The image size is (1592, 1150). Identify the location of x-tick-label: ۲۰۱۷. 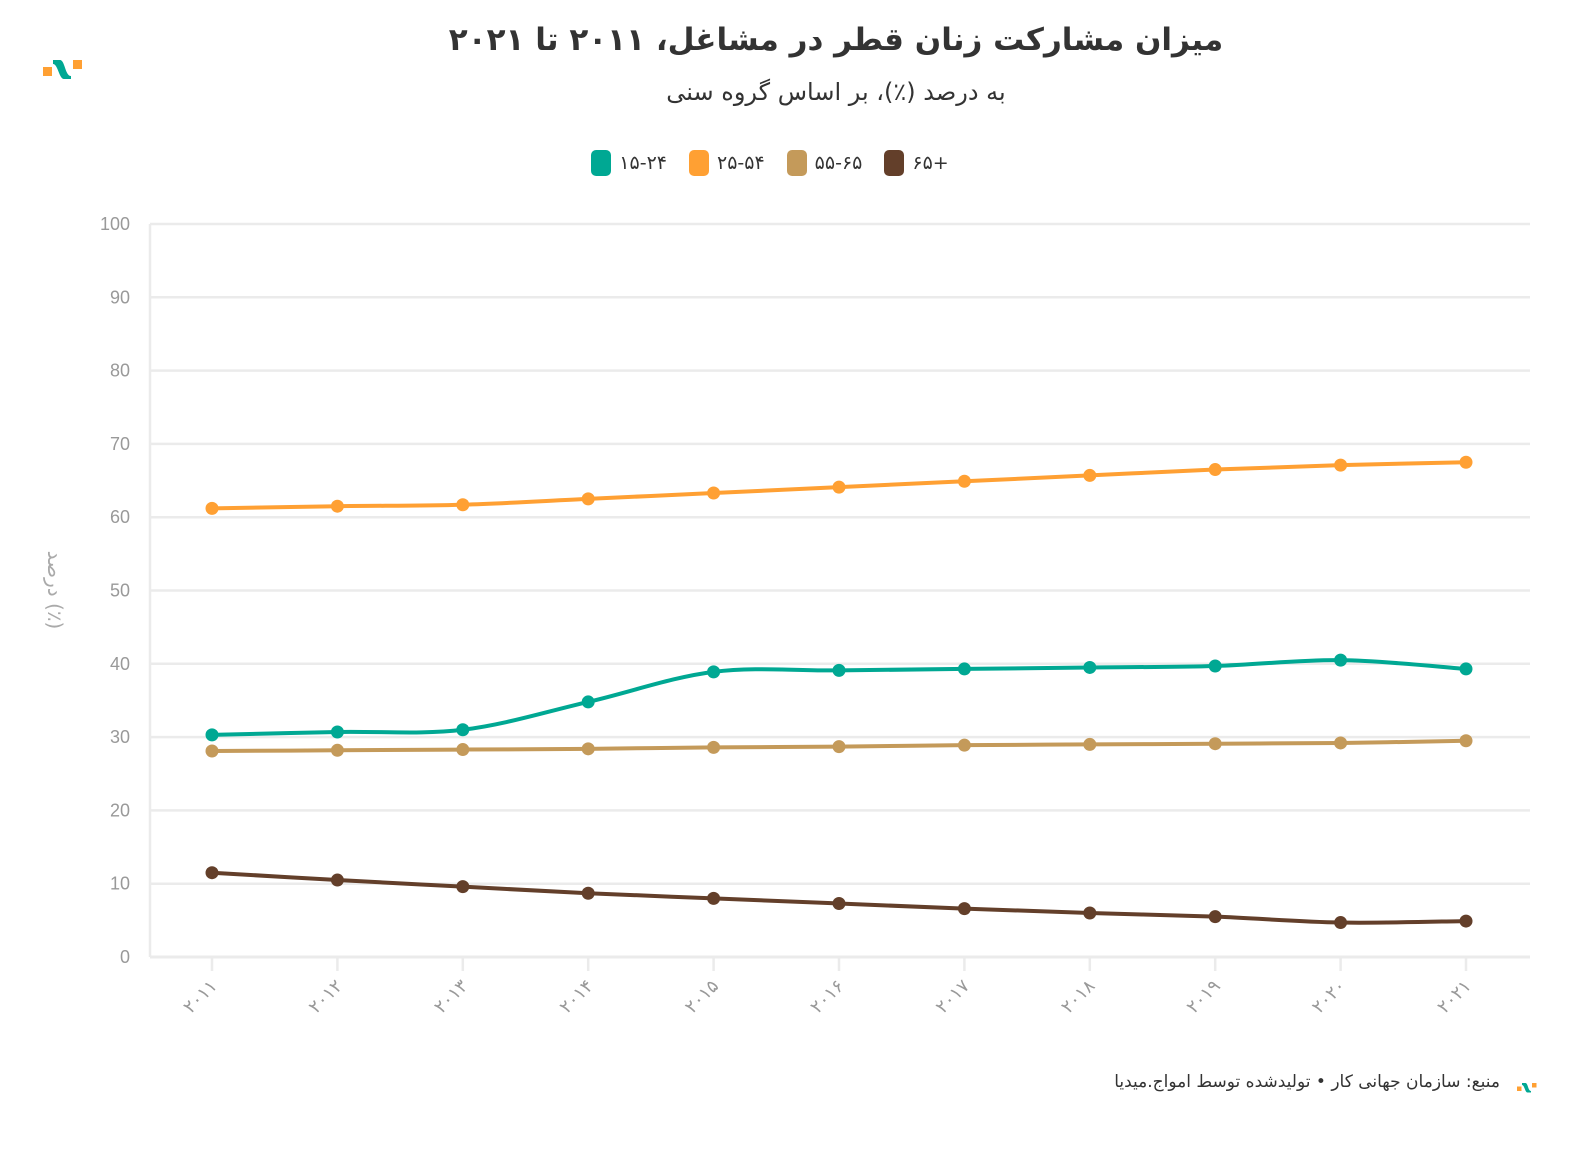
(953, 996).